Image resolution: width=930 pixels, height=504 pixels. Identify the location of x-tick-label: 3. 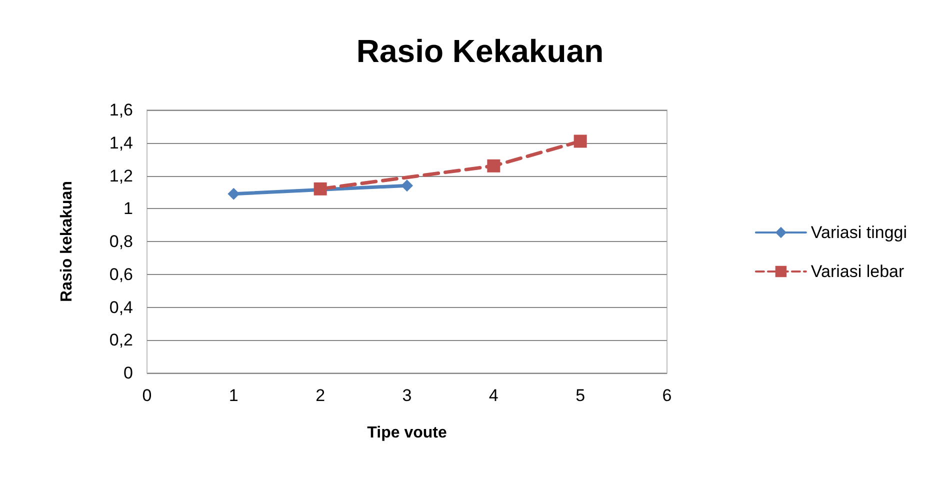
(407, 395).